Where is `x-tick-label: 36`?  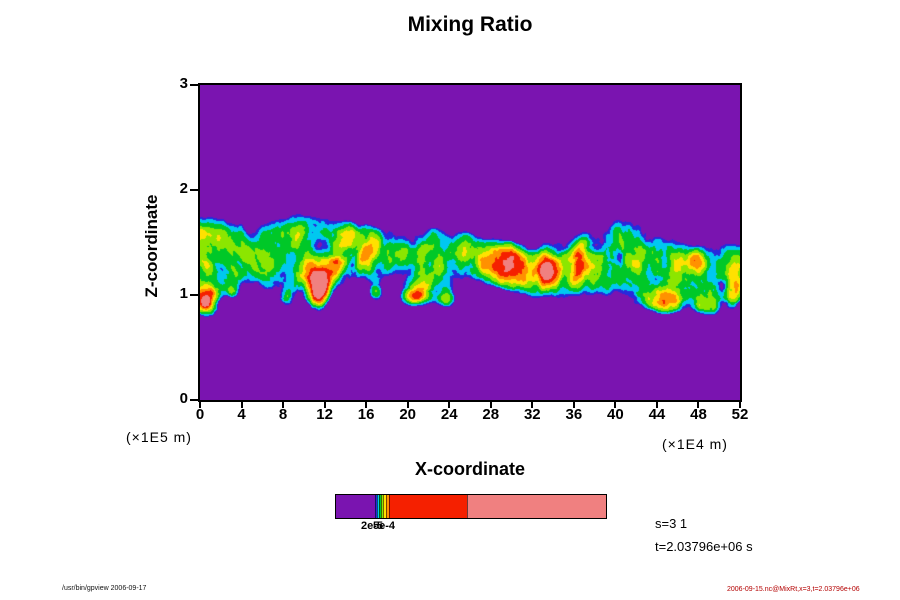 x-tick-label: 36 is located at coordinates (574, 414).